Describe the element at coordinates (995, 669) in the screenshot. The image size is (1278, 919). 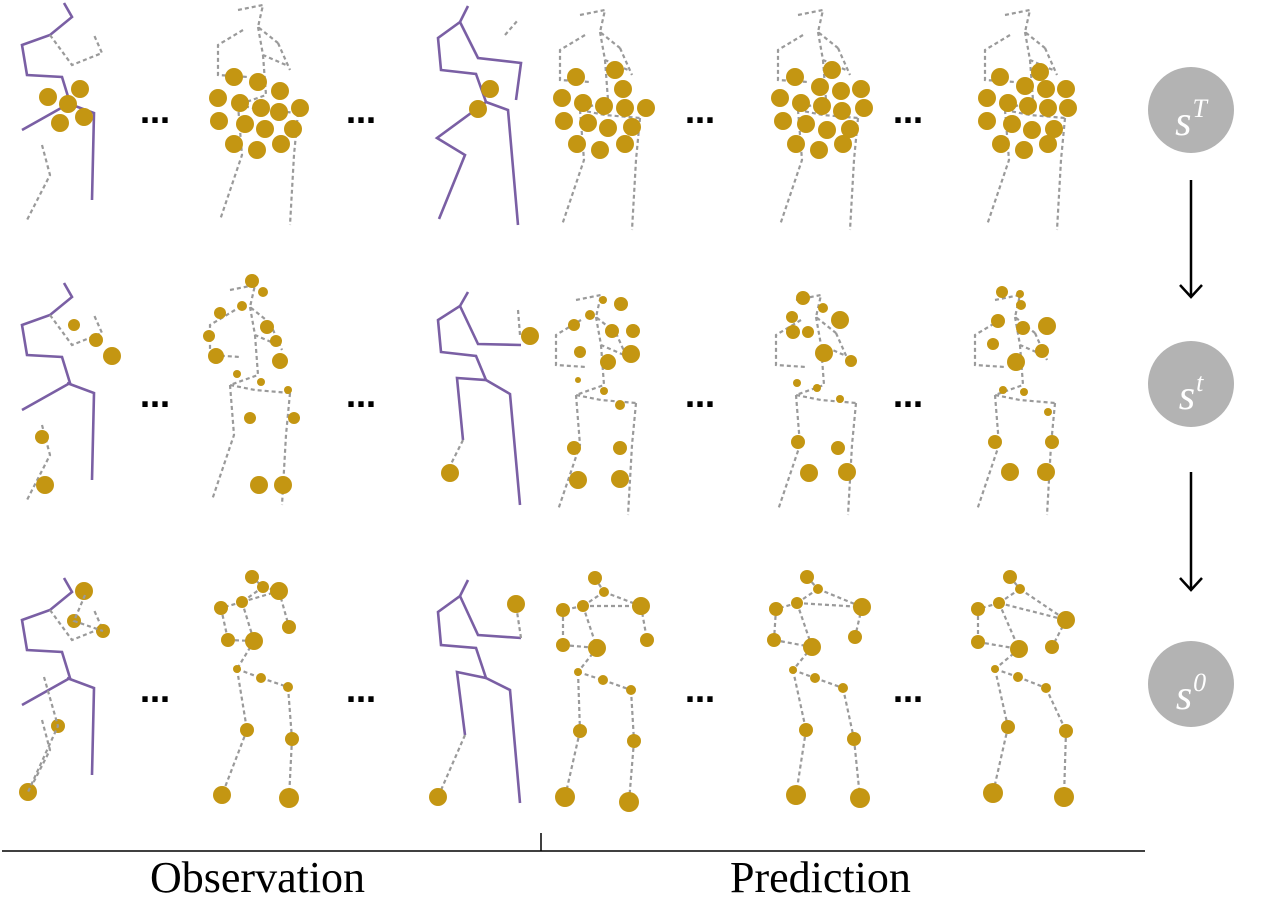
I see `r3-f6-joint-lh` at that location.